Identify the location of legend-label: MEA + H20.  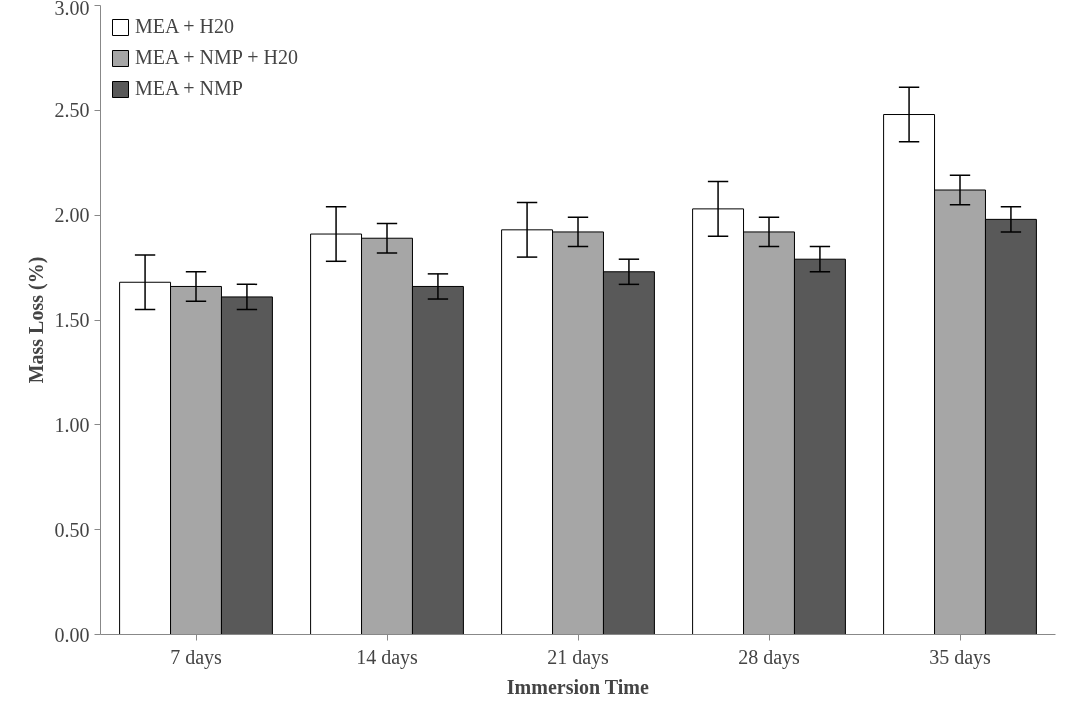
(185, 26).